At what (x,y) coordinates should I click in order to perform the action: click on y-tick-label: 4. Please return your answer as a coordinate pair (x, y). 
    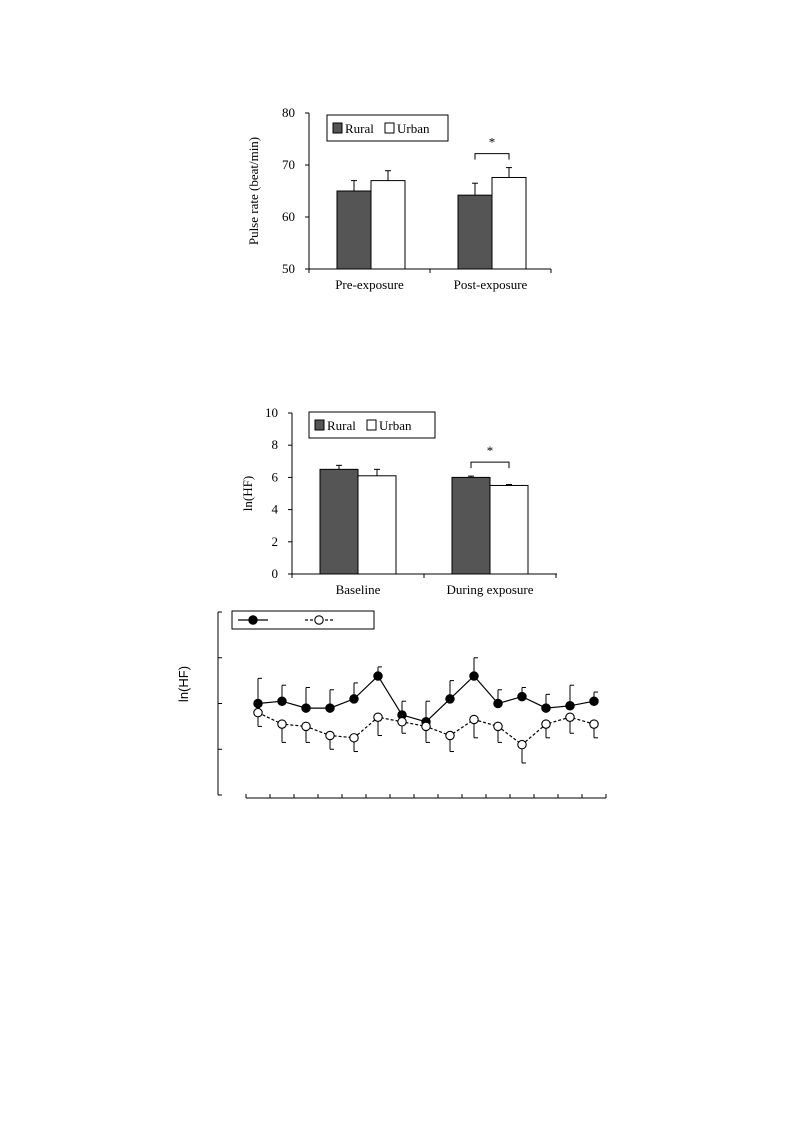
    Looking at the image, I should click on (275, 509).